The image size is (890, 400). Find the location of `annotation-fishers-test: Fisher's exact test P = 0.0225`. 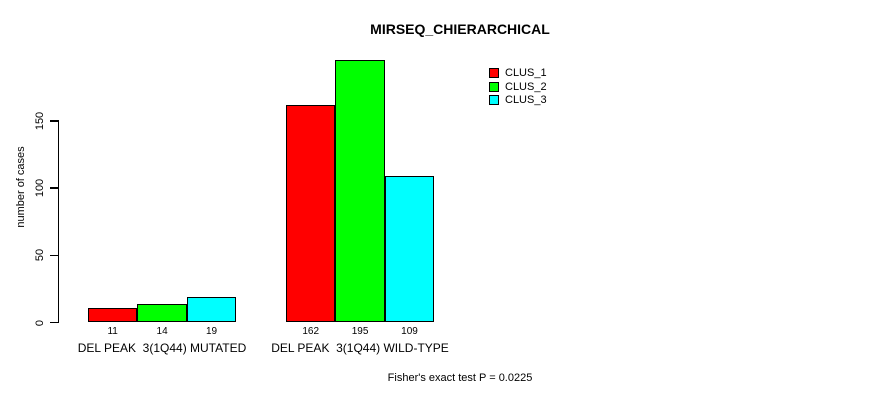

annotation-fishers-test: Fisher's exact test P = 0.0225 is located at coordinates (460, 378).